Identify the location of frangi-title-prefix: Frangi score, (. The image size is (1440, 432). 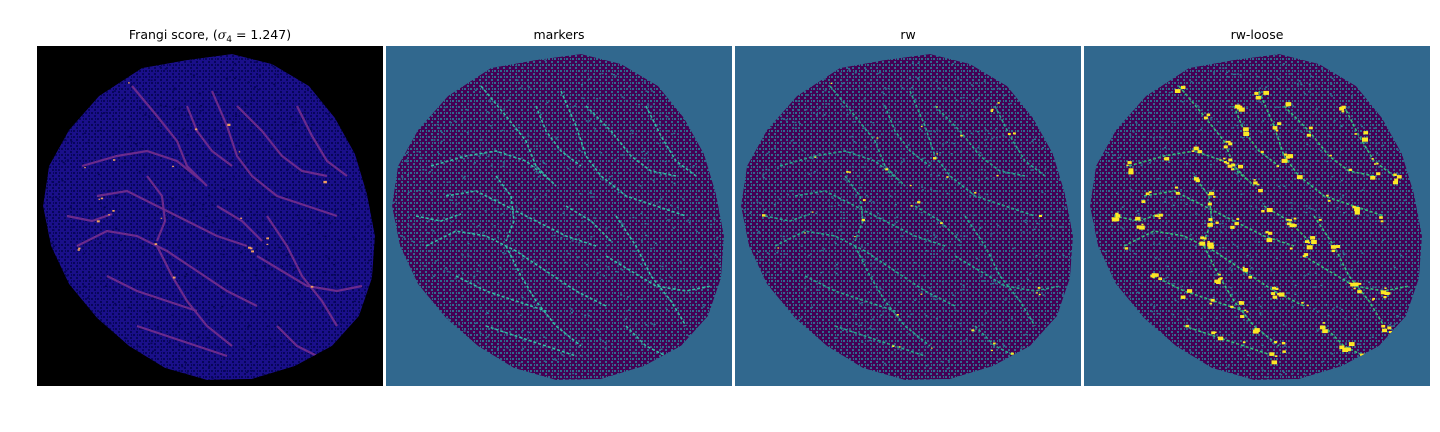
(173, 34).